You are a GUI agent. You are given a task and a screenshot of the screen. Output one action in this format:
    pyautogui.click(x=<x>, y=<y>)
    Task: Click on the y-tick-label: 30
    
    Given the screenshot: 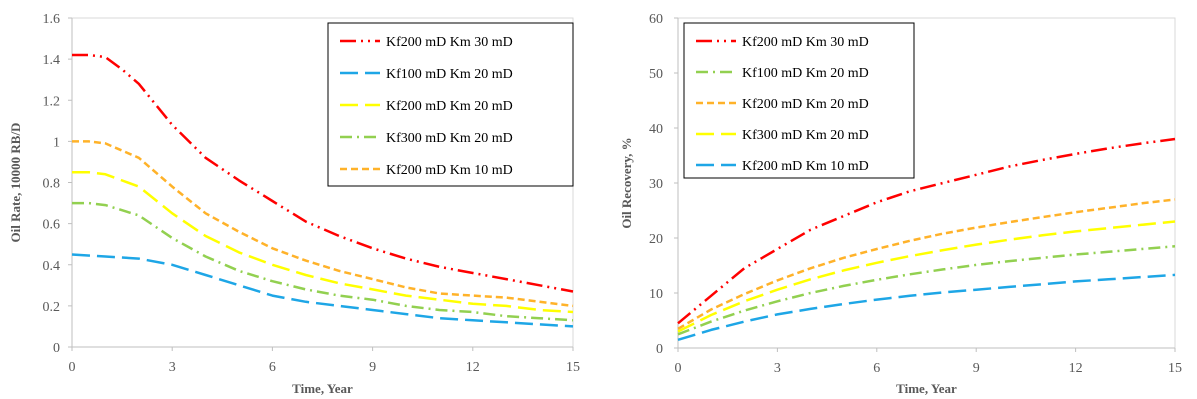 What is the action you would take?
    pyautogui.click(x=656, y=184)
    